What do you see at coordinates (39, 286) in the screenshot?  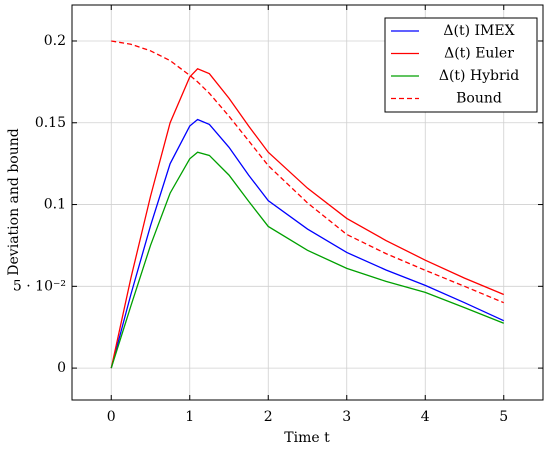 I see `y-tick-label: 5 · 10⁻²` at bounding box center [39, 286].